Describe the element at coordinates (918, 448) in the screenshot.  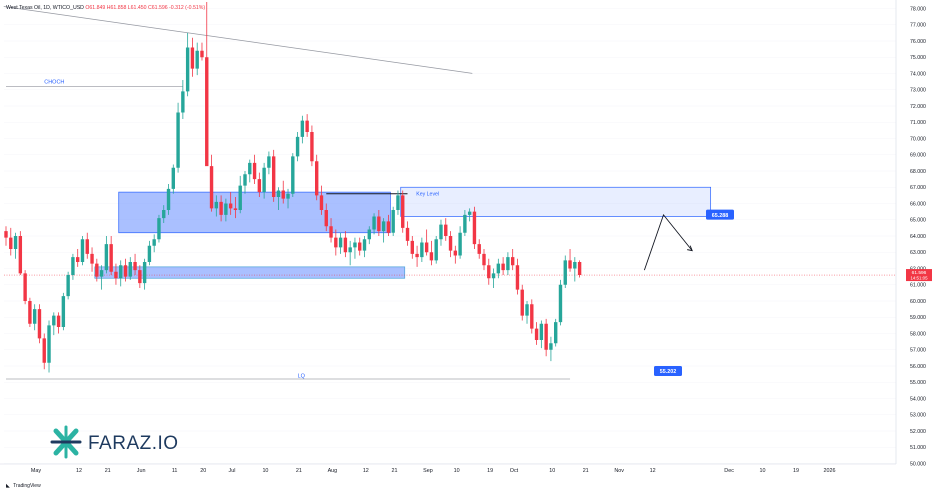
I see `y-tick-label: 51.000` at that location.